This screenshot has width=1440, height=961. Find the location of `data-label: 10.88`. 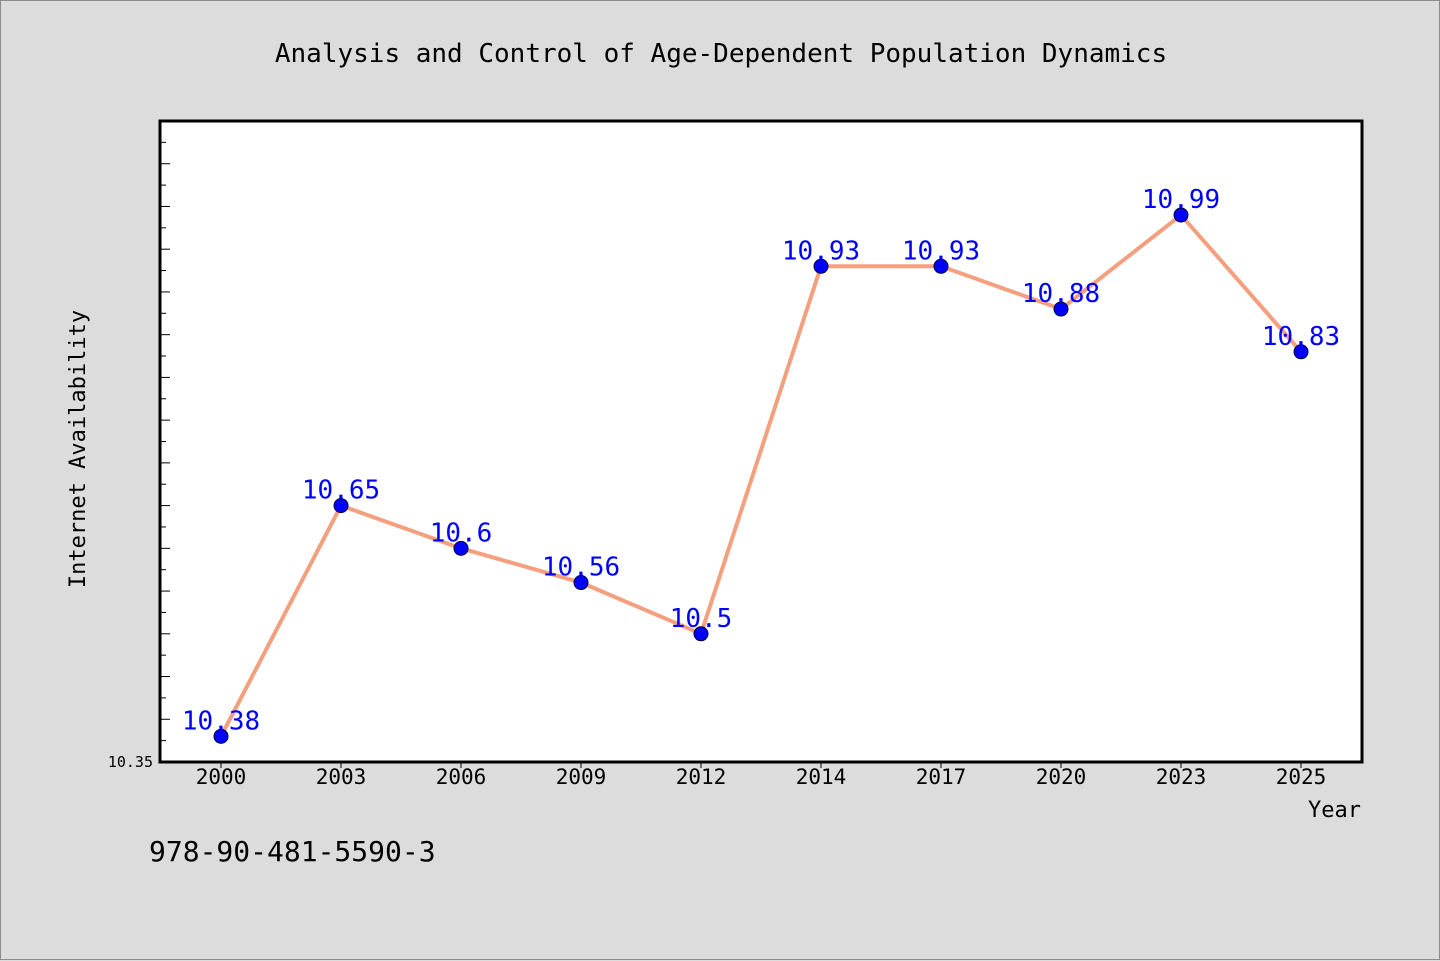

data-label: 10.88 is located at coordinates (1061, 294).